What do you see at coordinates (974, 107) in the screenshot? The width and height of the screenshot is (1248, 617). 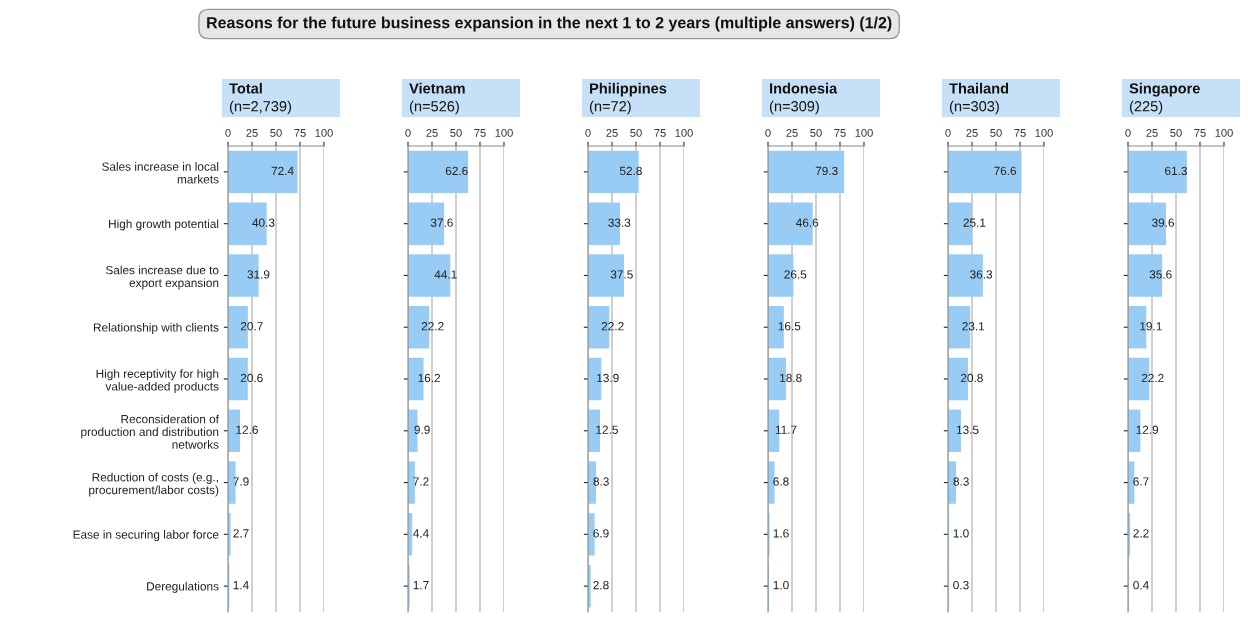 I see `chart-subtitle: (n=303)` at bounding box center [974, 107].